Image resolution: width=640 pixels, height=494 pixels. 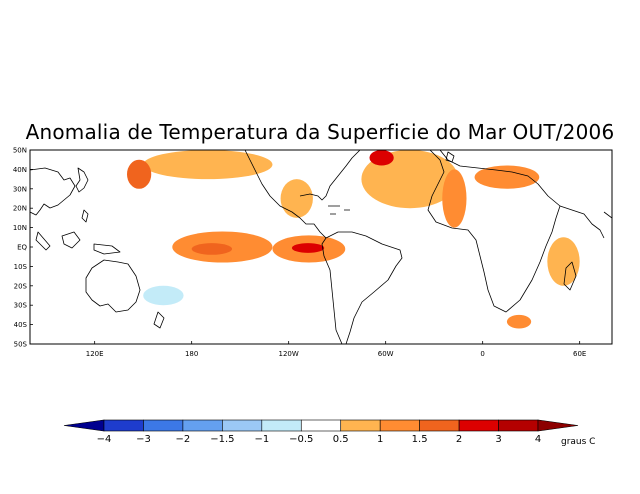 I want to click on south-america-coastline, so click(x=362, y=287).